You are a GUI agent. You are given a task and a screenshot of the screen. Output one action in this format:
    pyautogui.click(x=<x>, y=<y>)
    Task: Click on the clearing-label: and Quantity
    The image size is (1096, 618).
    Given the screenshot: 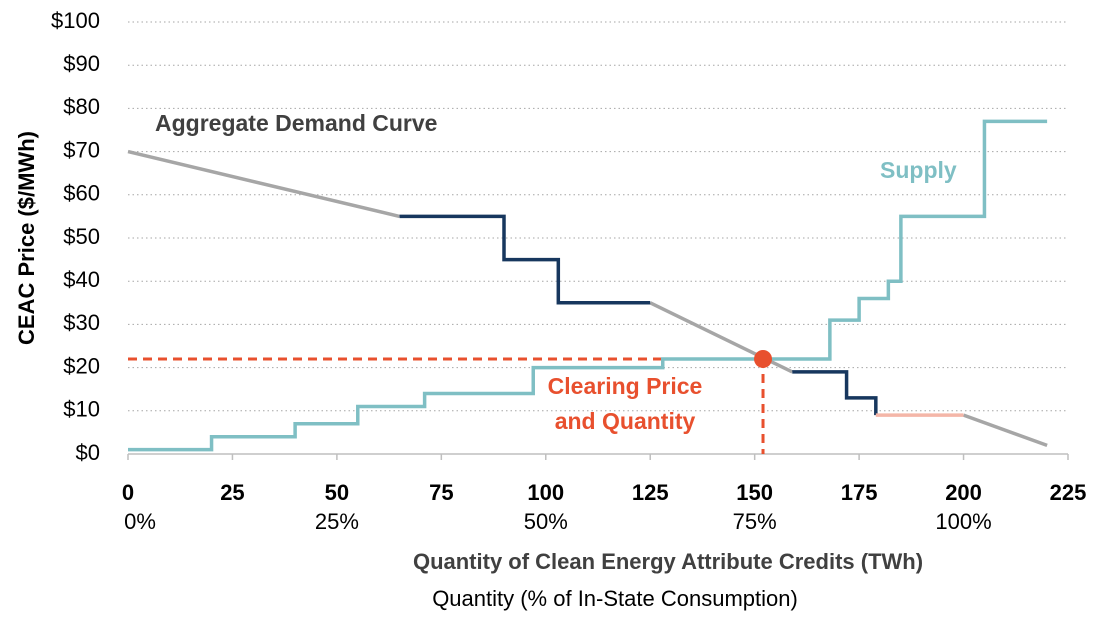 What is the action you would take?
    pyautogui.click(x=625, y=421)
    